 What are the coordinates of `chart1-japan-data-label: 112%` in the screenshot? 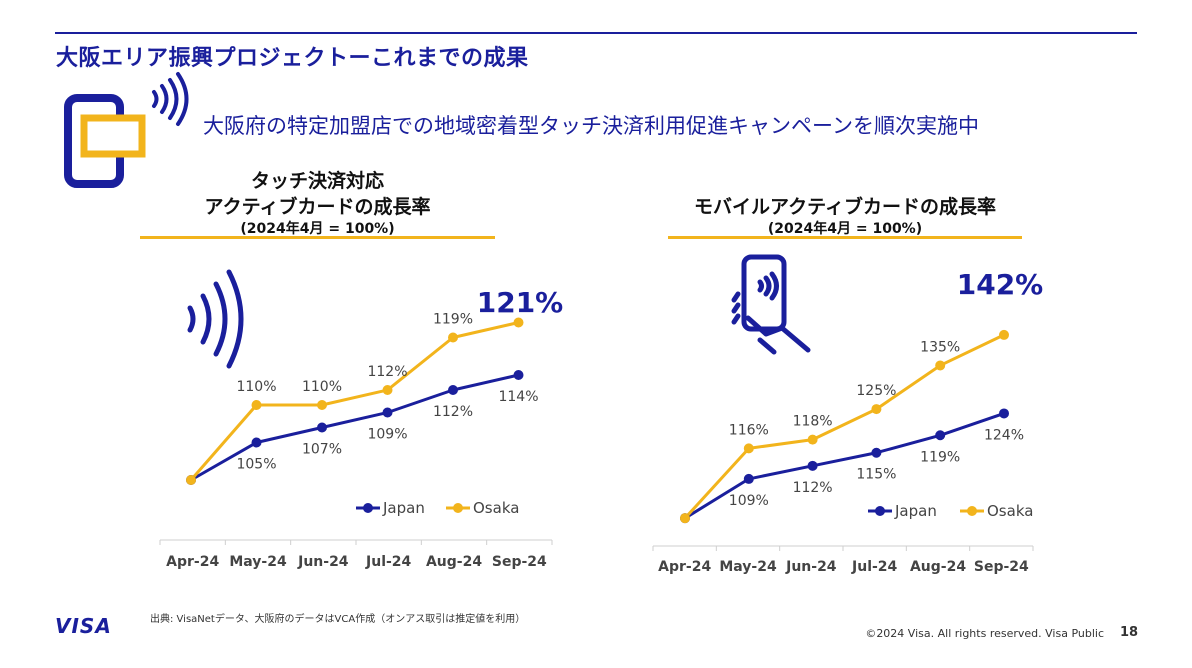 It's located at (453, 412).